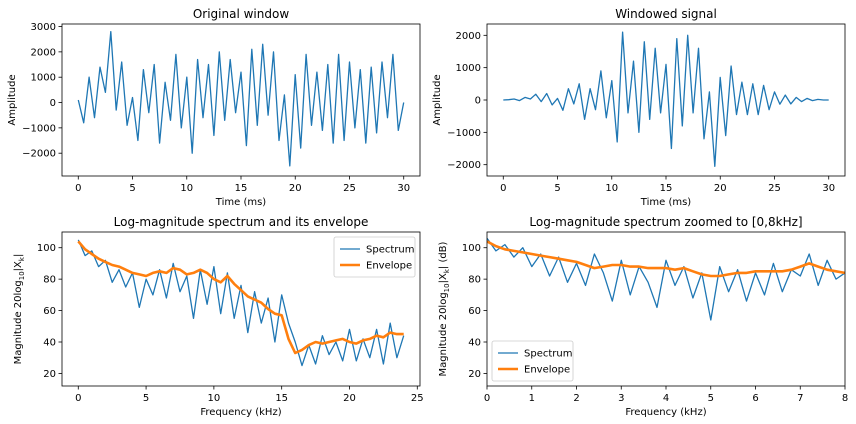  What do you see at coordinates (666, 279) in the screenshot?
I see `series-line-spectrum` at bounding box center [666, 279].